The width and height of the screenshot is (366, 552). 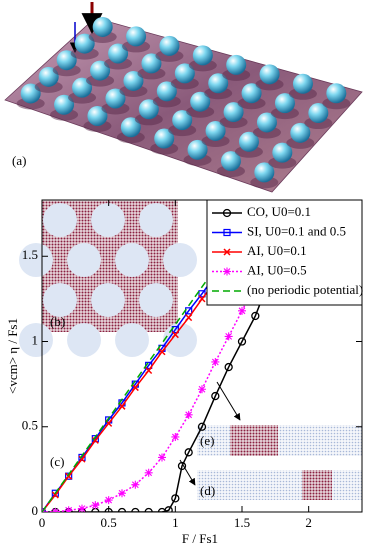 I want to click on legend-label: (no periodic potential), so click(x=305, y=289).